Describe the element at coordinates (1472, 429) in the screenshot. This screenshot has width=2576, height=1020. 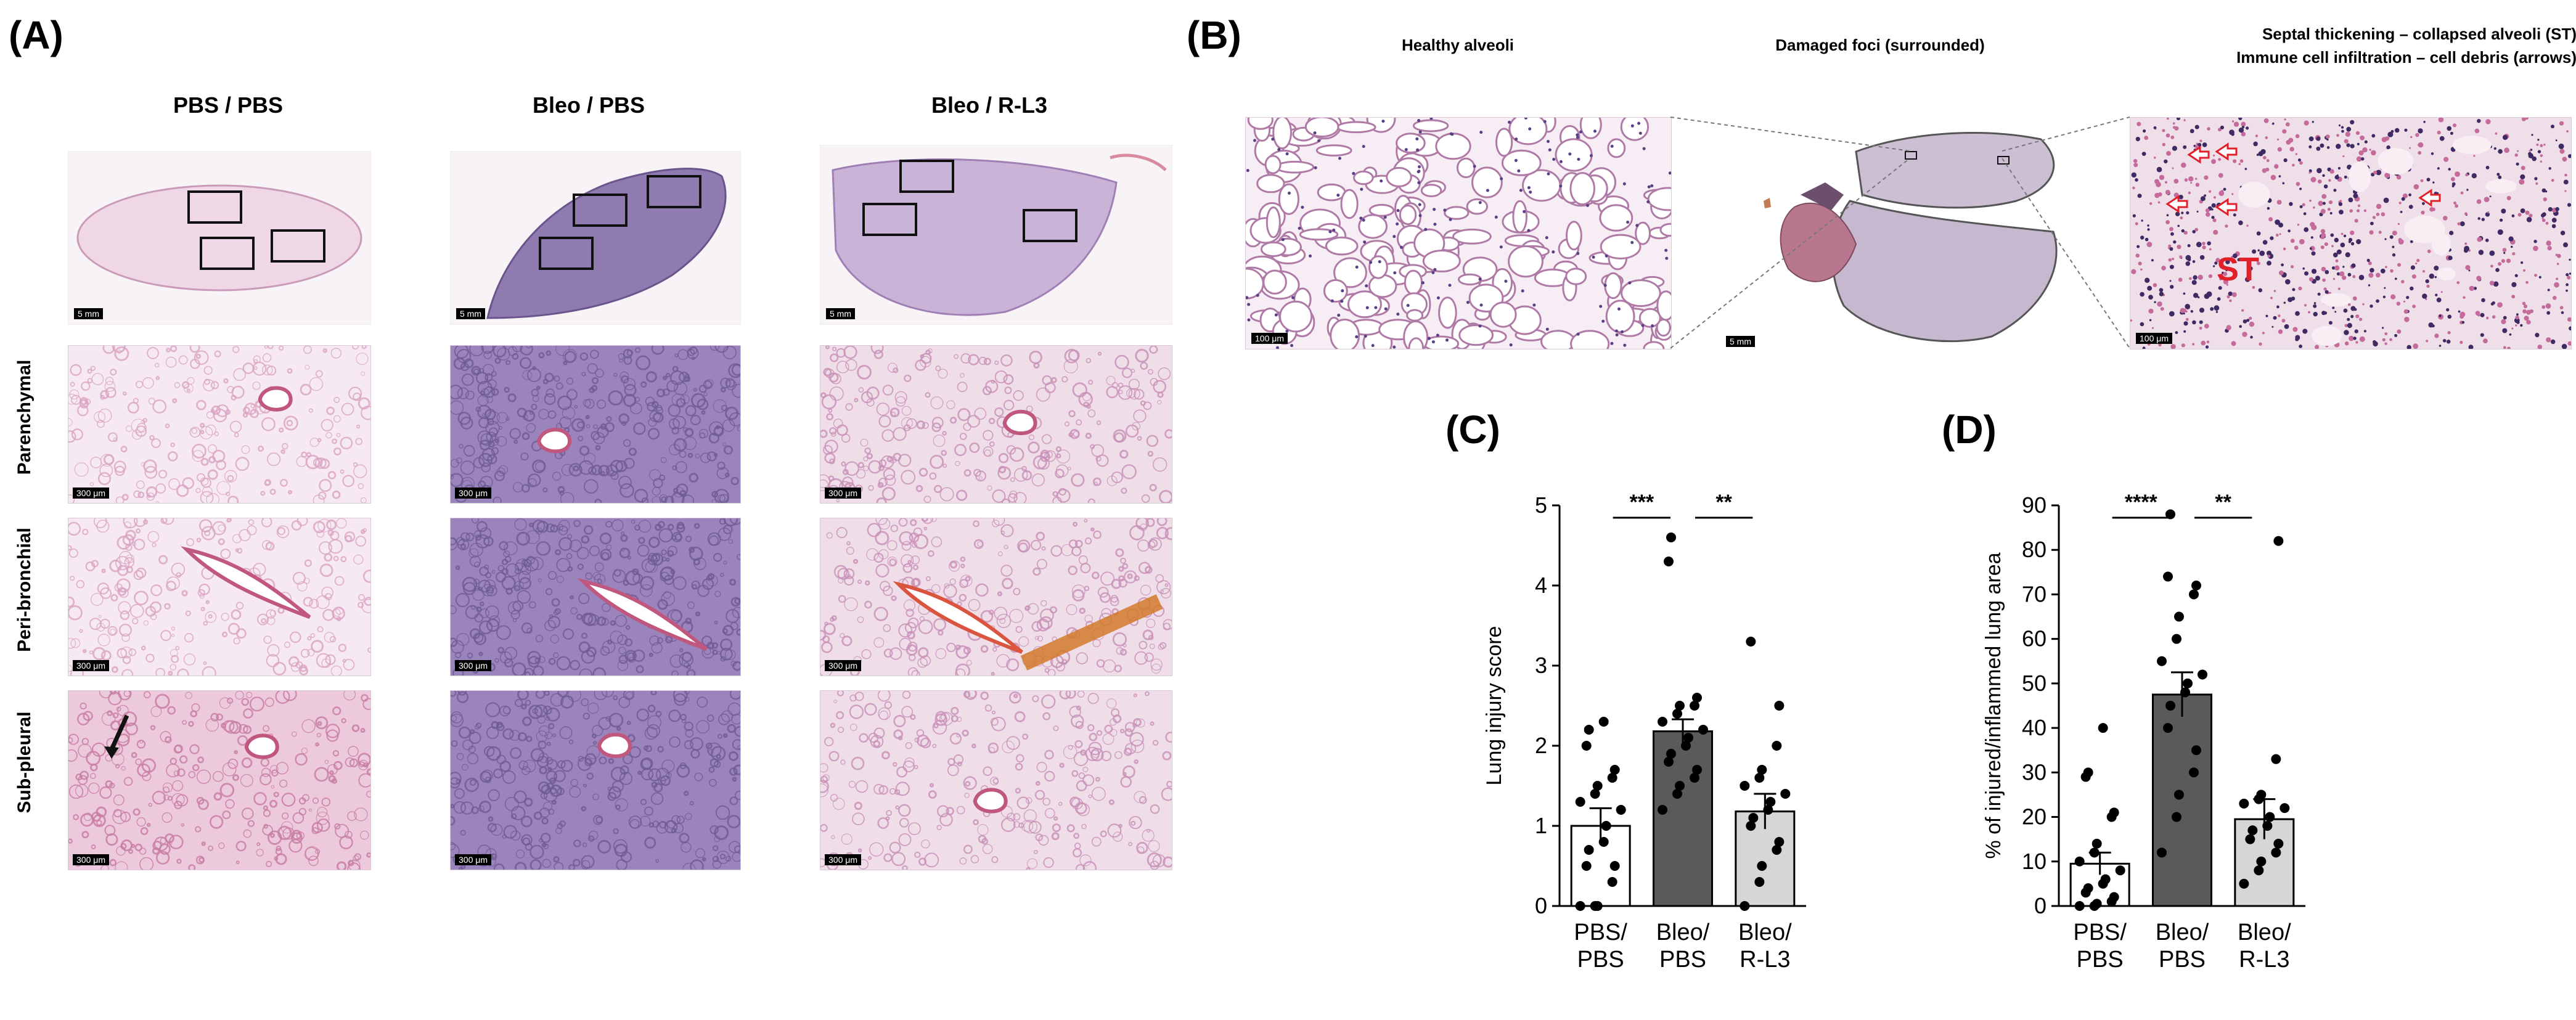
I see `panel-c-label: (C)` at that location.